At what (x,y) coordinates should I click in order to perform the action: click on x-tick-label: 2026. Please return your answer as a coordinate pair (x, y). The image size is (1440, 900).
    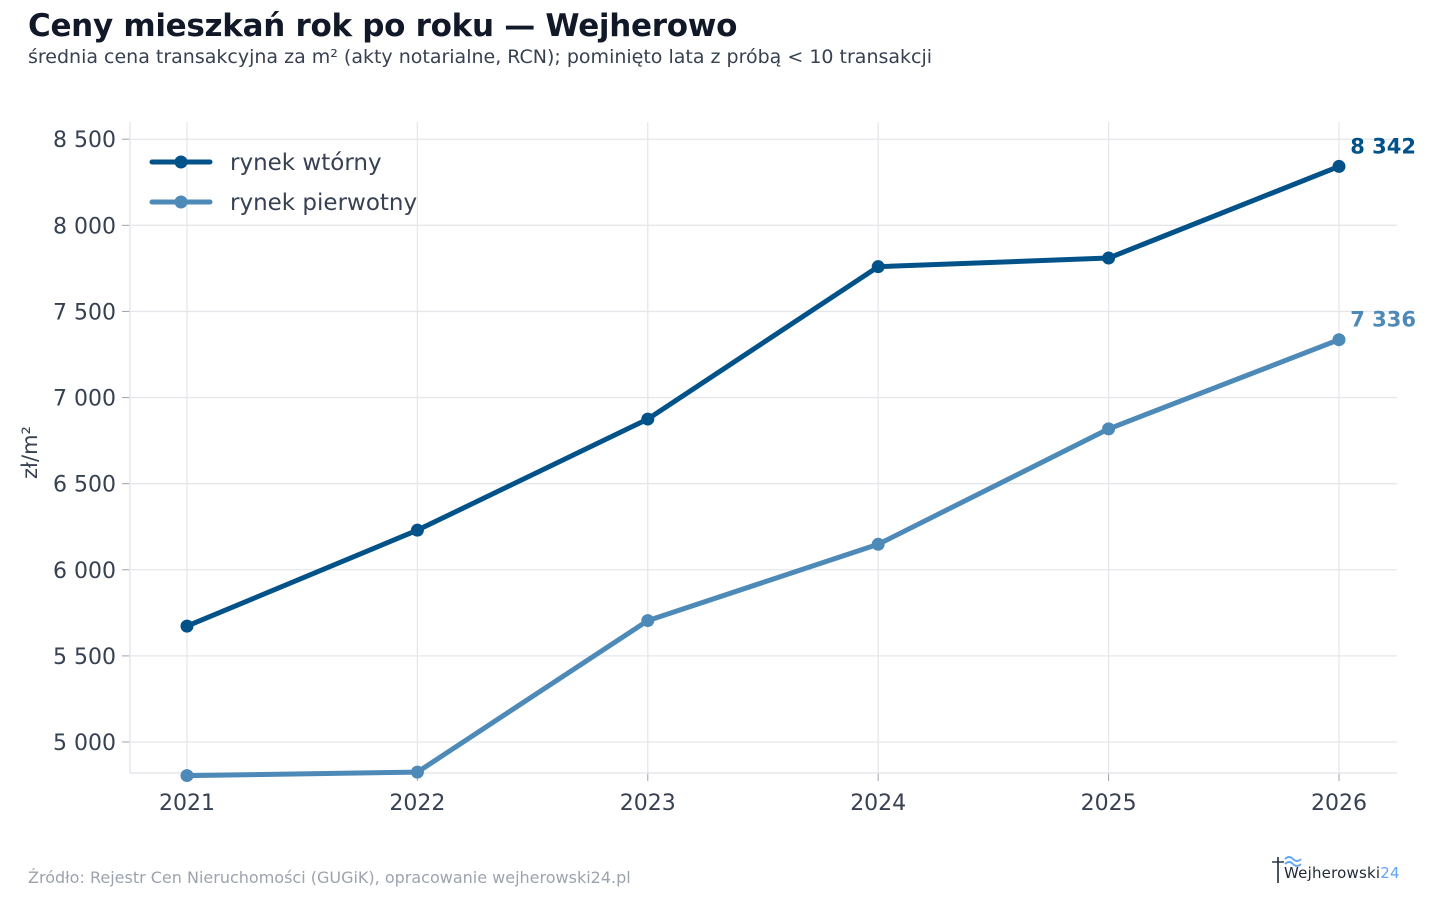
    Looking at the image, I should click on (1339, 803).